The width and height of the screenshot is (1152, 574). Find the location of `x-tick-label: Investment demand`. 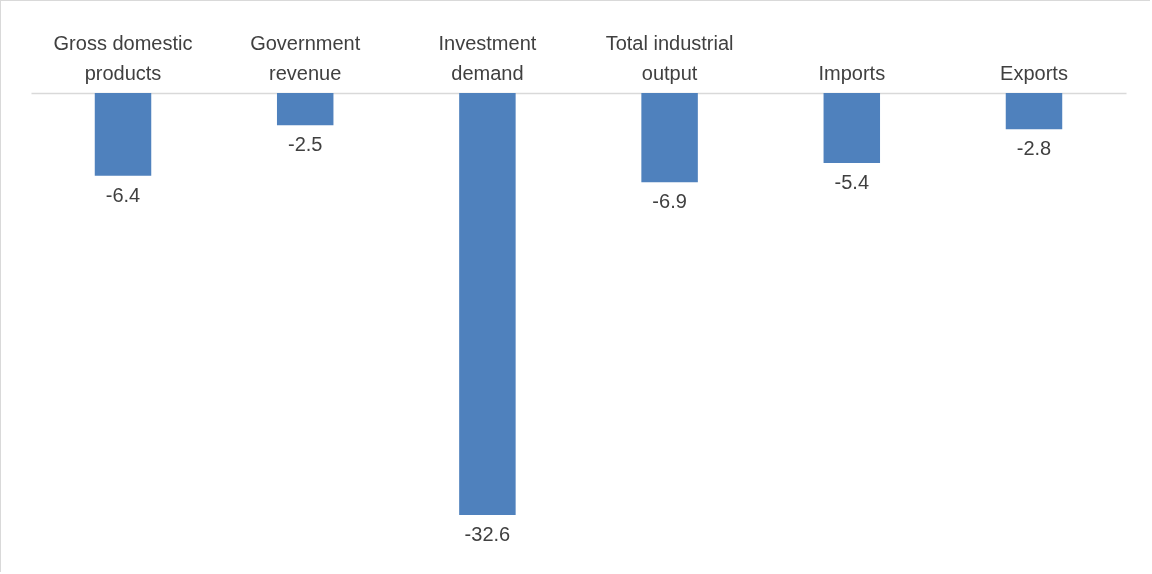

x-tick-label: Investment demand is located at coordinates (487, 57).